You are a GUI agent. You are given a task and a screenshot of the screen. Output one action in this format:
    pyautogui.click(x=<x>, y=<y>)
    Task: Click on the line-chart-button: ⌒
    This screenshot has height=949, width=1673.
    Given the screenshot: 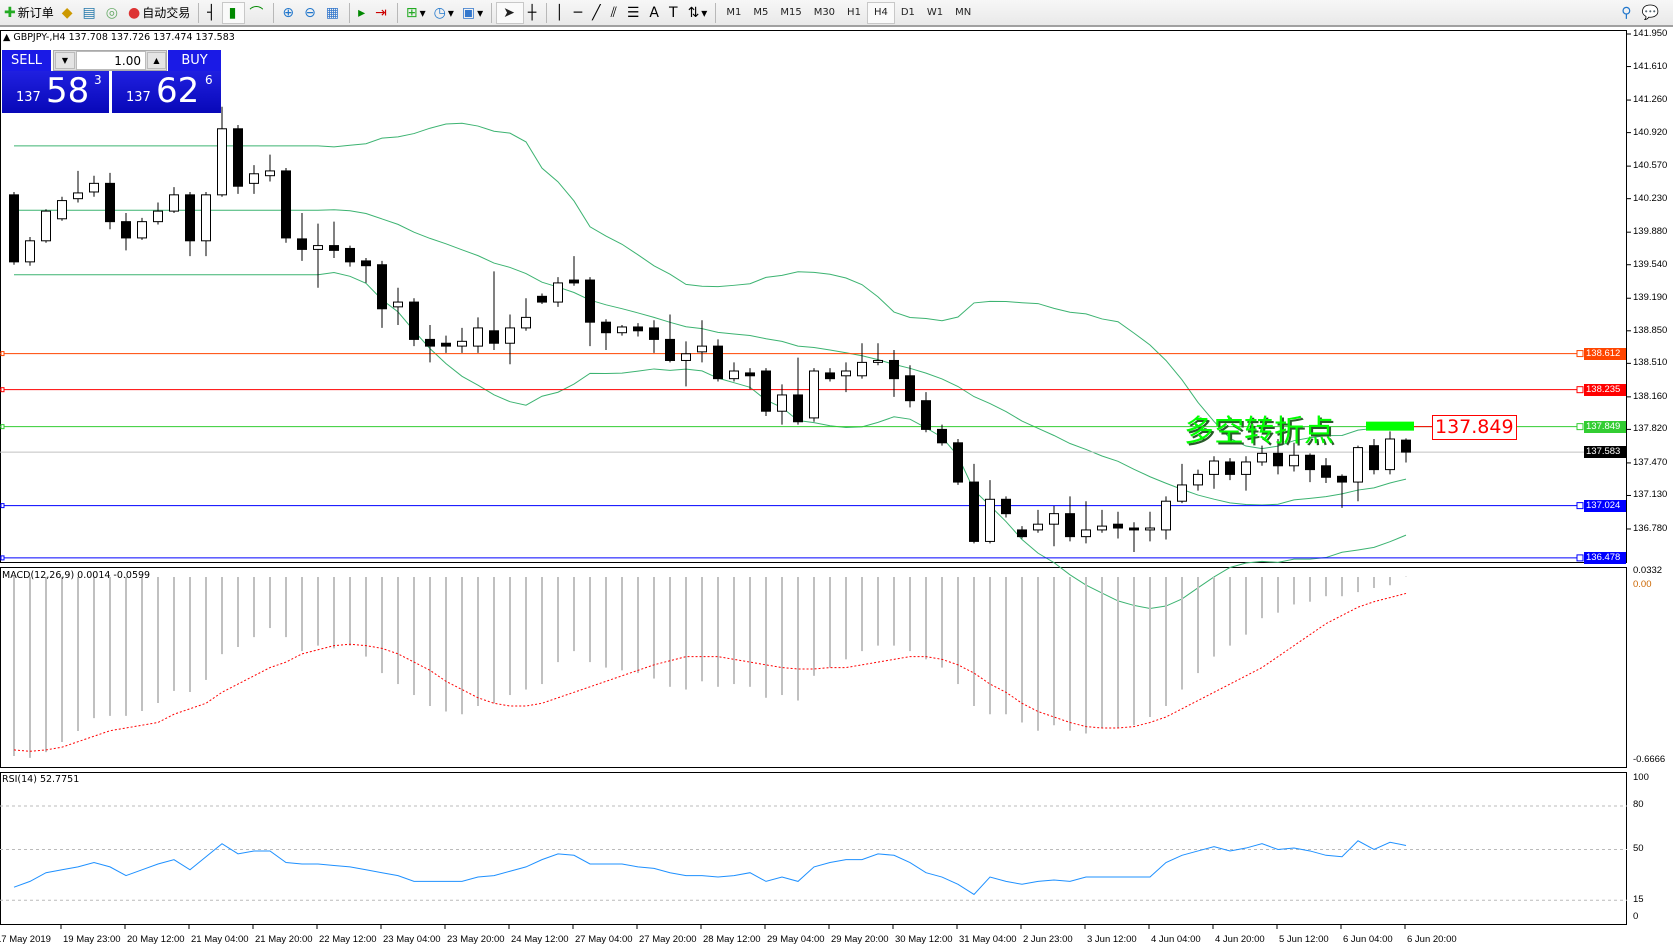 What is the action you would take?
    pyautogui.click(x=257, y=13)
    